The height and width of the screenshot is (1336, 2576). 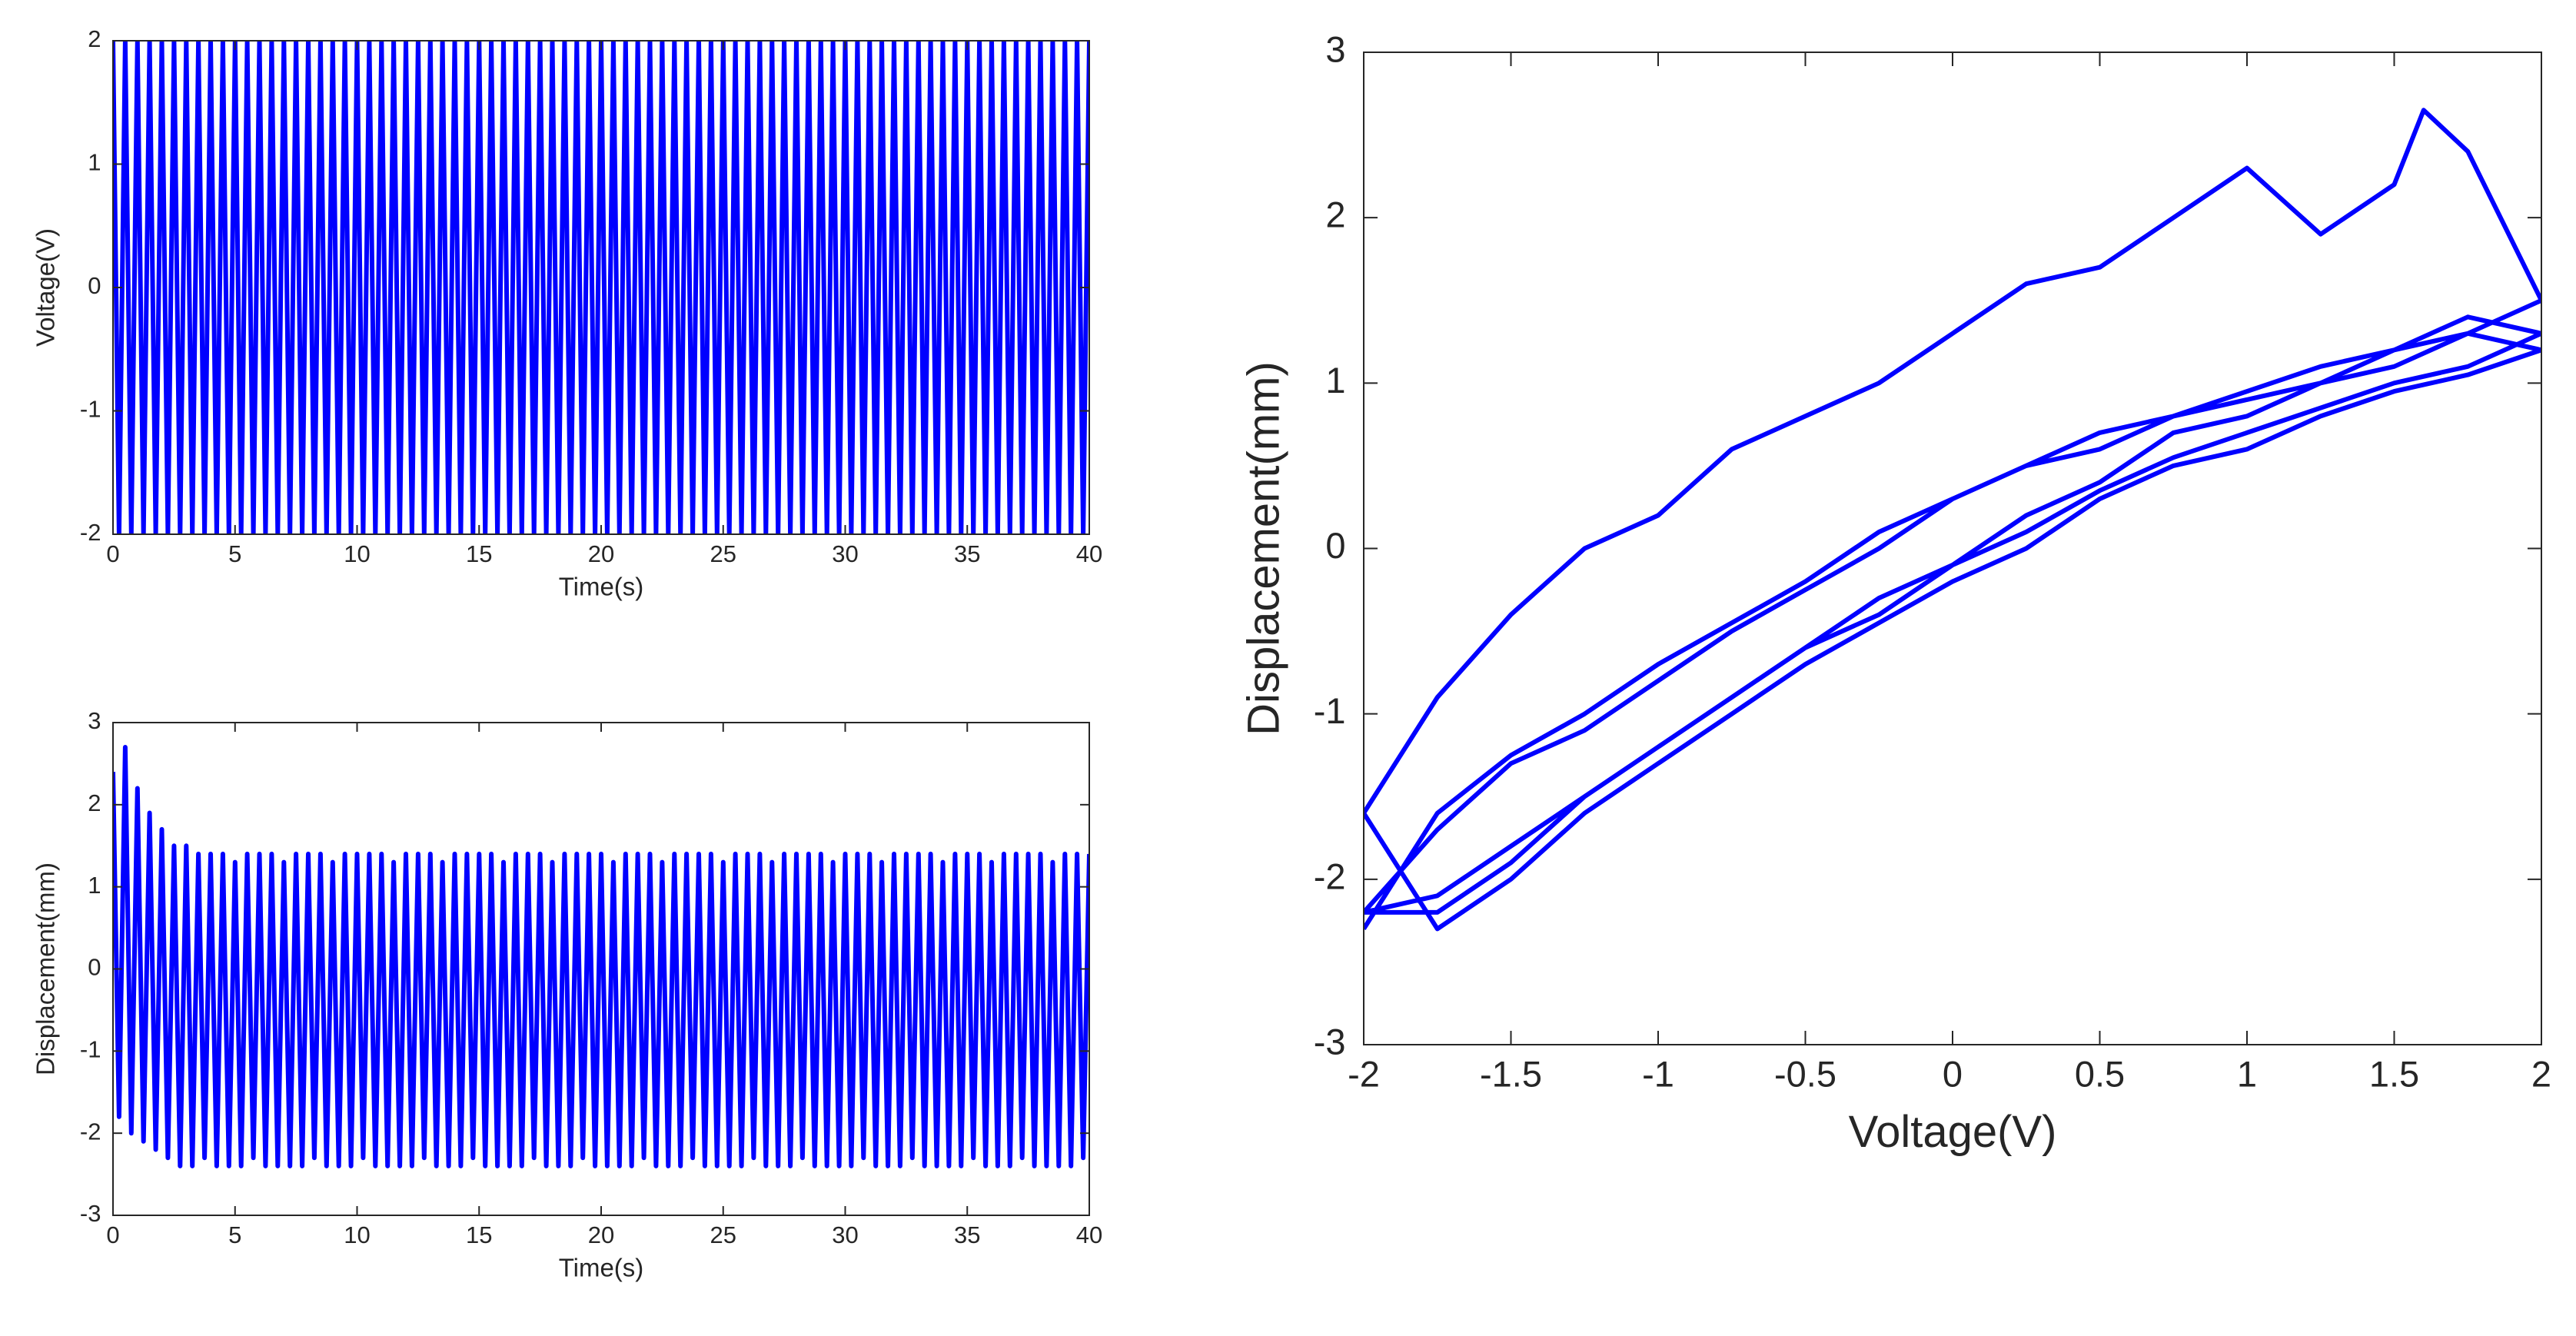 I want to click on x-axis-label: Voltage(V), so click(x=1953, y=1132).